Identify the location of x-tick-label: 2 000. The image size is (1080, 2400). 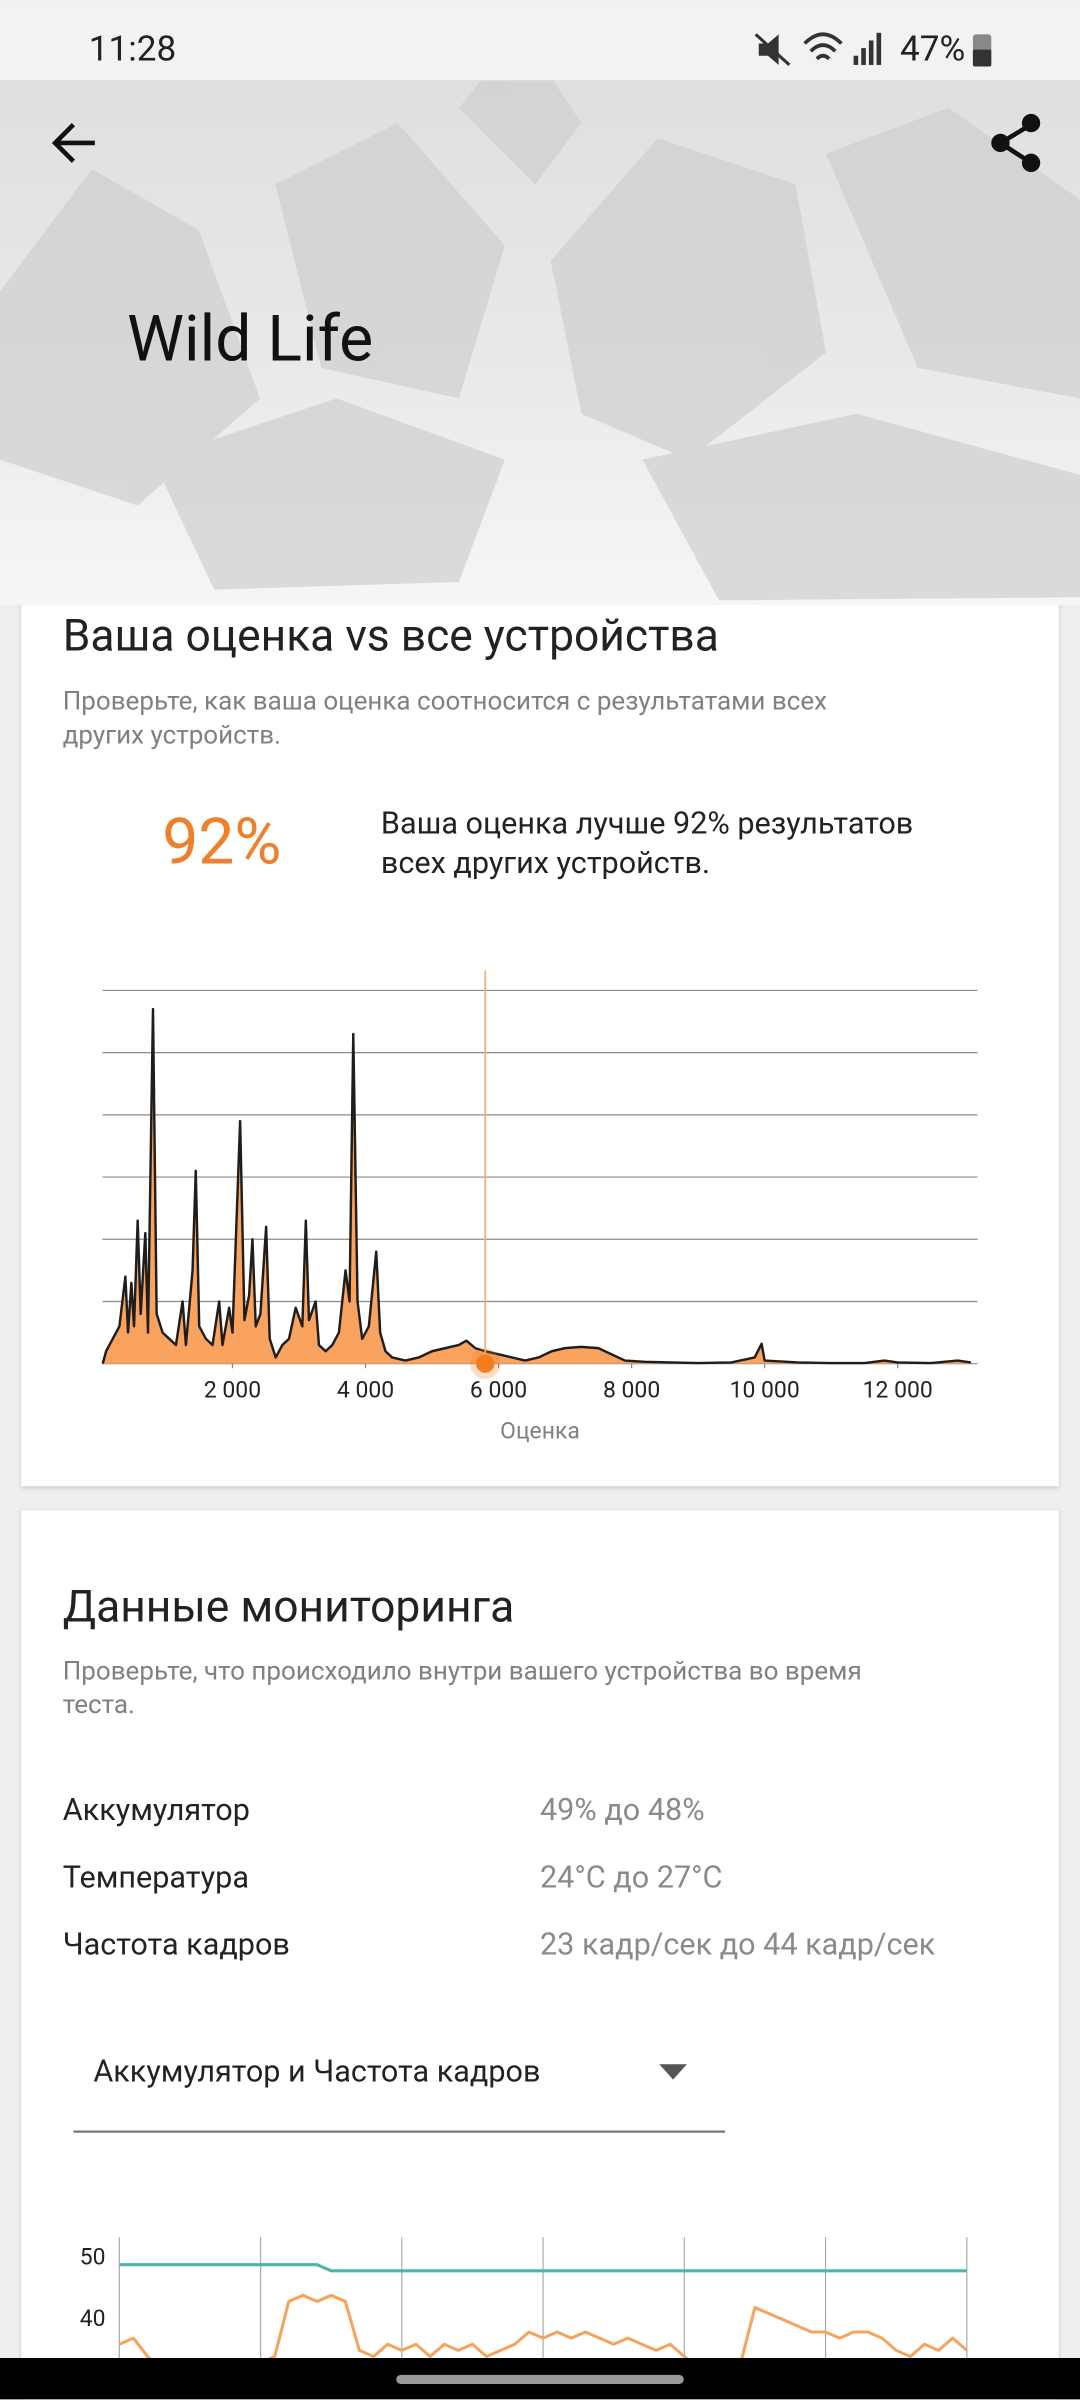
(232, 1389).